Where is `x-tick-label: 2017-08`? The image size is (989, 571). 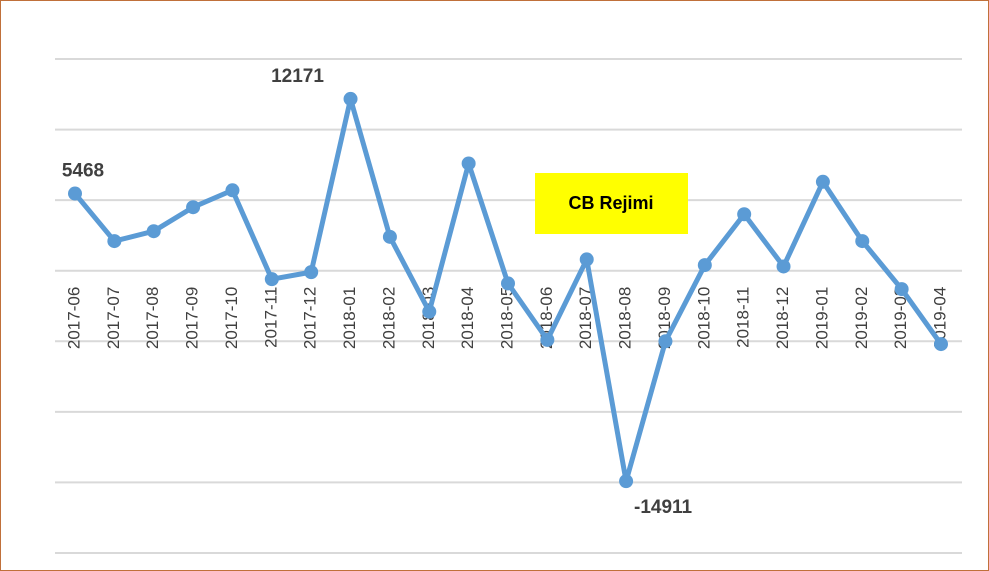 x-tick-label: 2017-08 is located at coordinates (152, 318).